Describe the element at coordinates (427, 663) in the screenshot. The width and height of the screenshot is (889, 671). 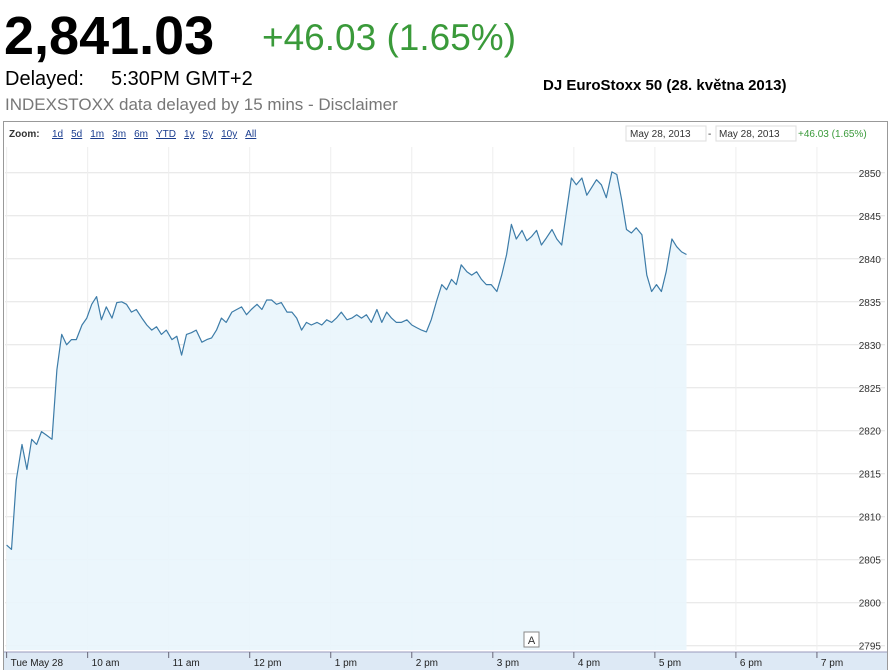
I see `x-tick-label: 2 pm` at that location.